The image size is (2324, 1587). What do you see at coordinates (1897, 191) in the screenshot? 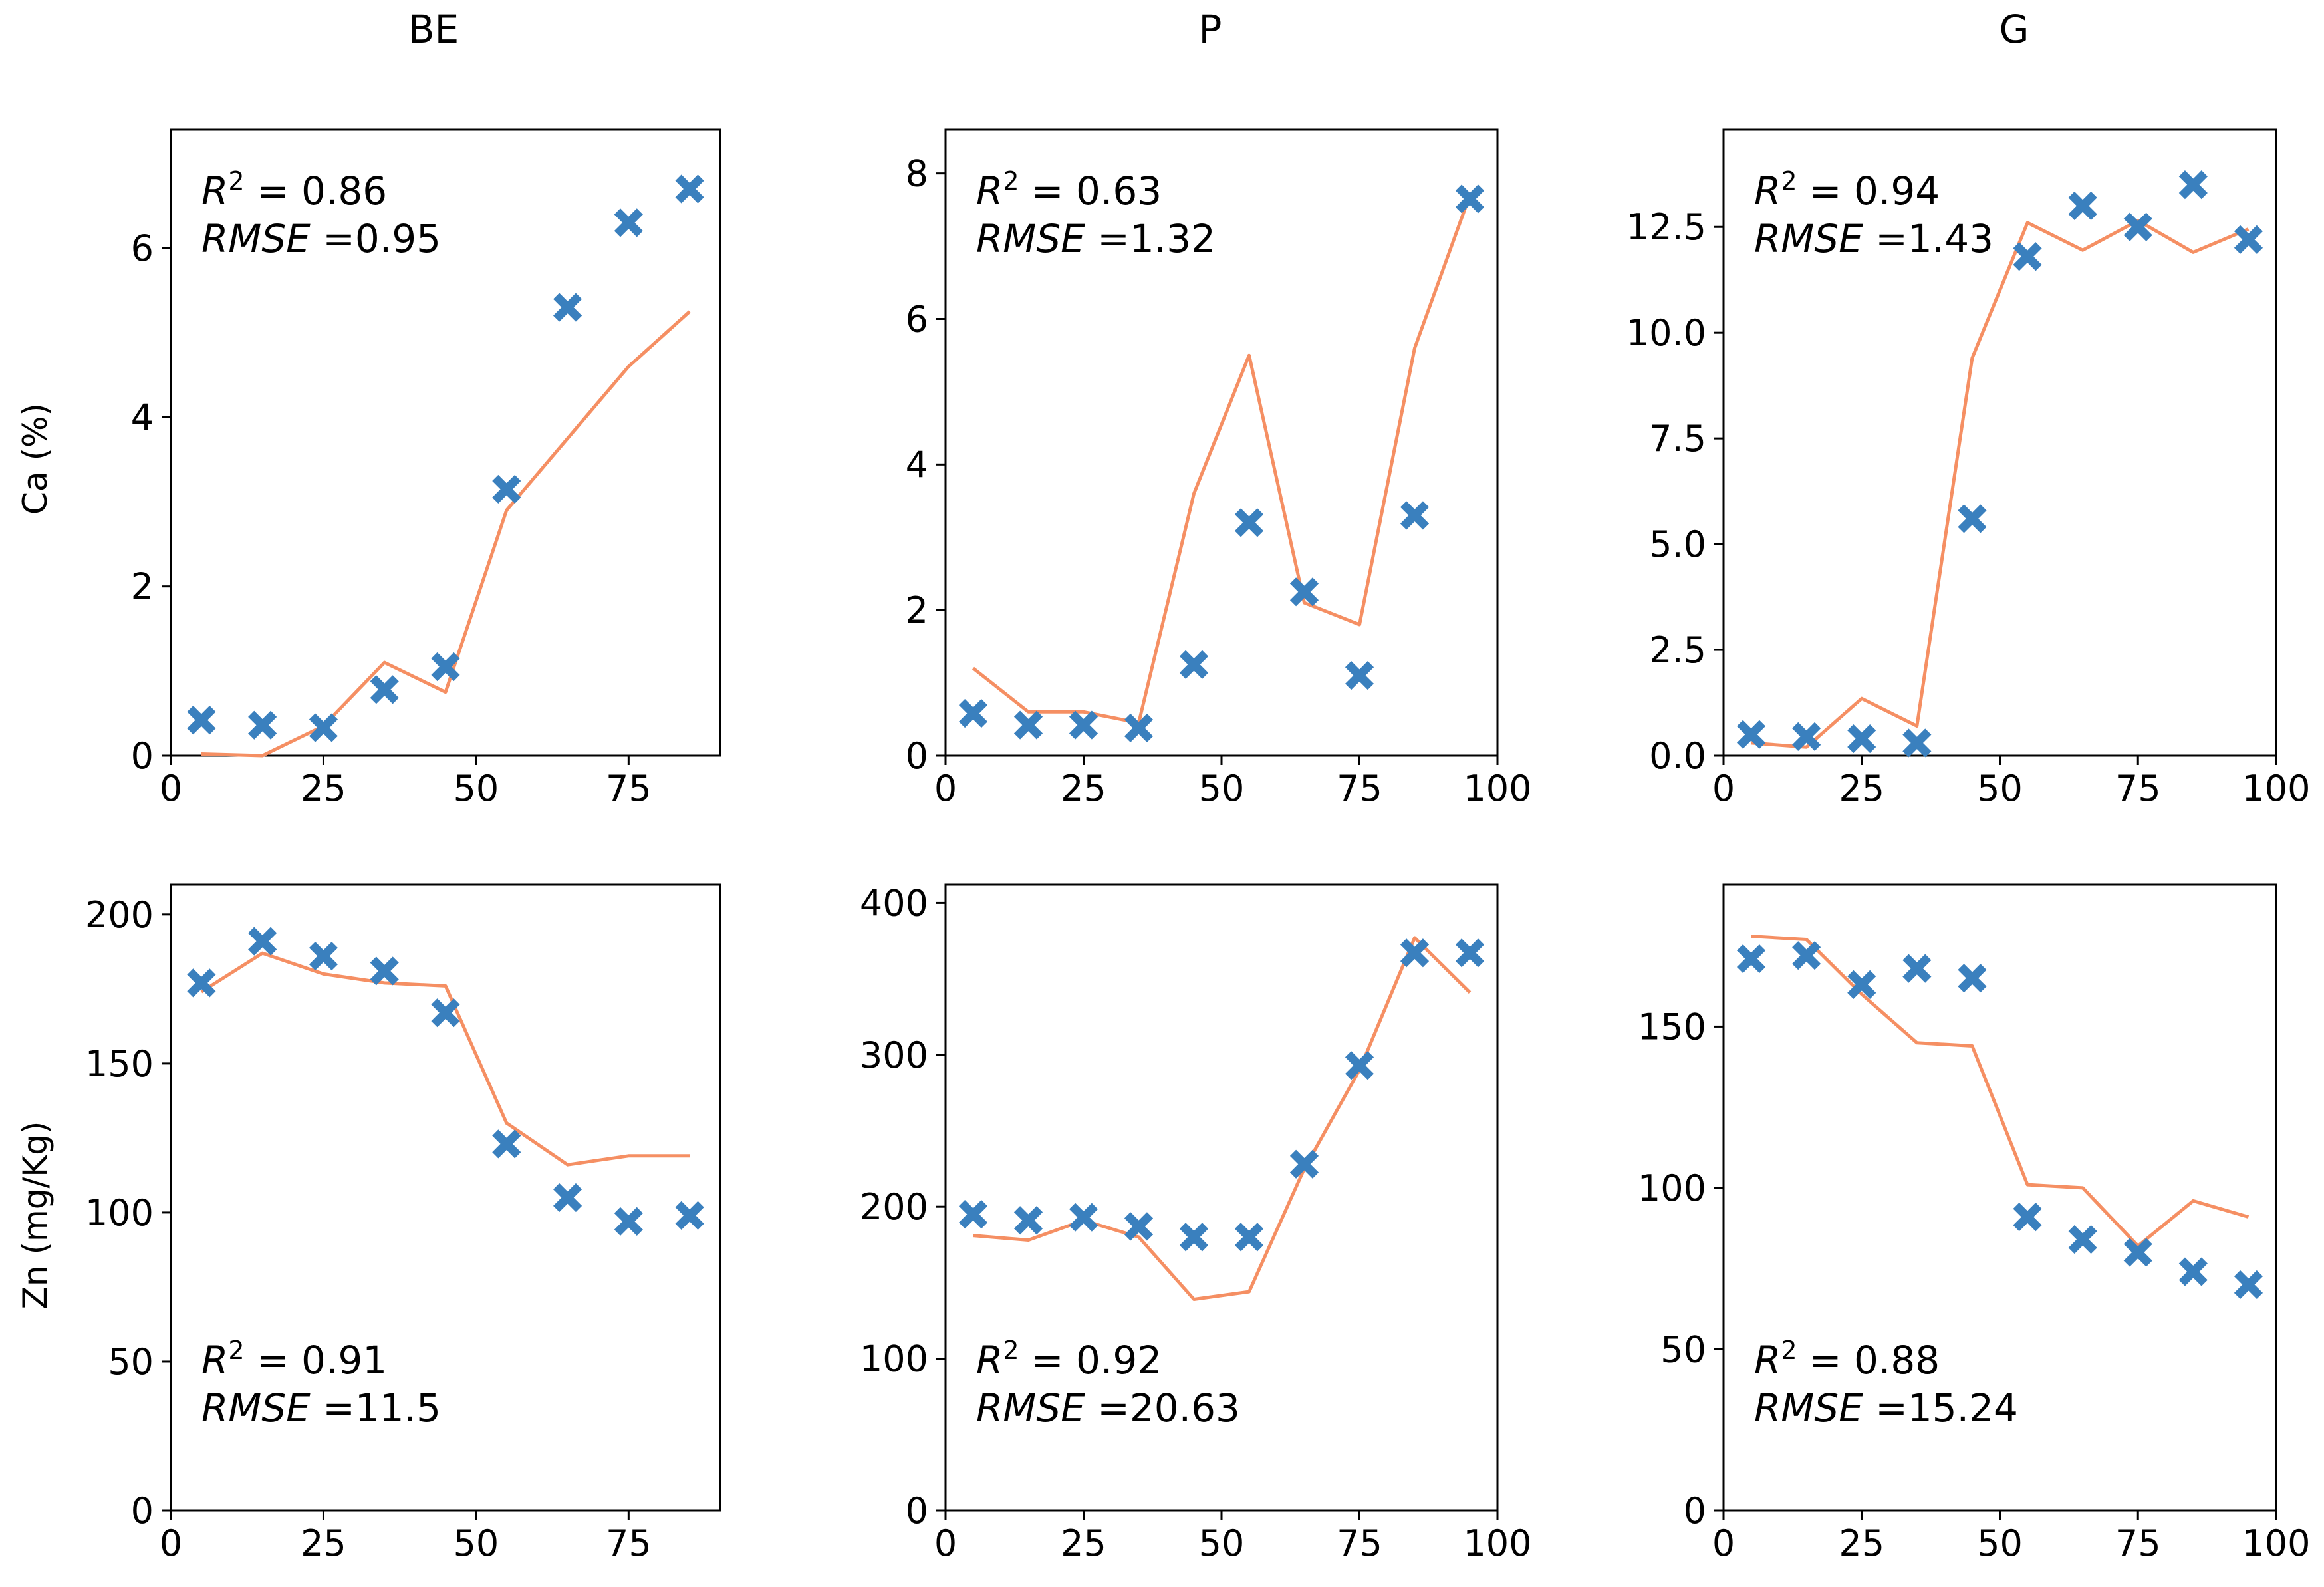
I see `r2-value: 0.94` at bounding box center [1897, 191].